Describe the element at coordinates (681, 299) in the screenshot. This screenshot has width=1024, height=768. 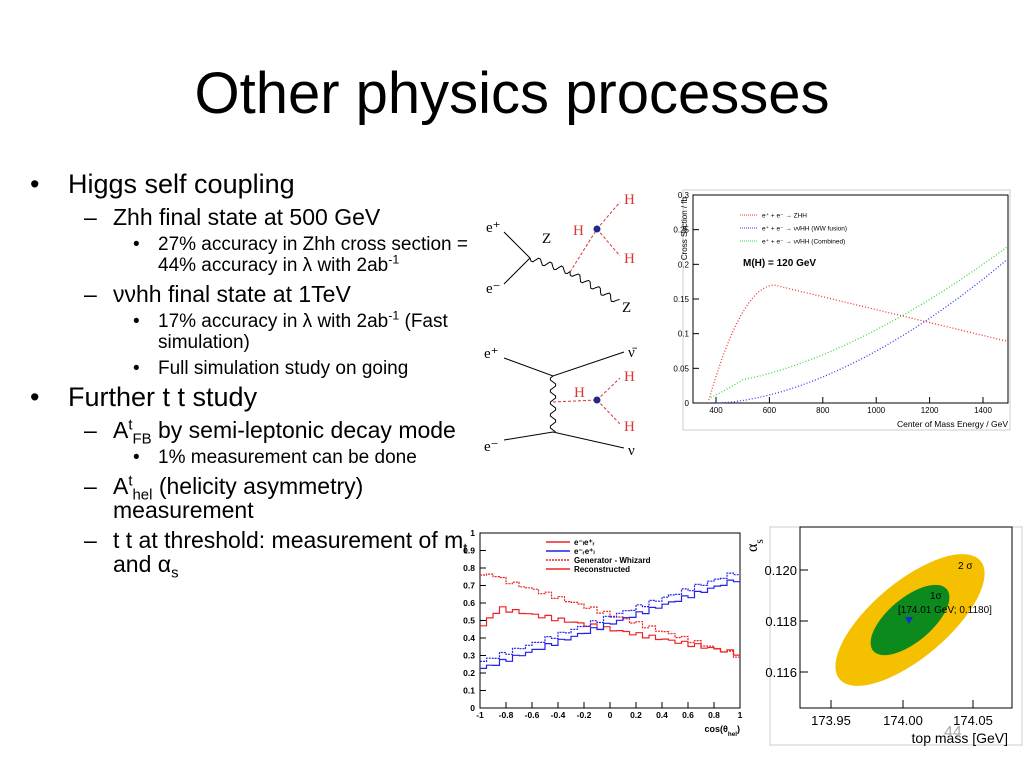
I see `y-tick-label: 0.15` at that location.